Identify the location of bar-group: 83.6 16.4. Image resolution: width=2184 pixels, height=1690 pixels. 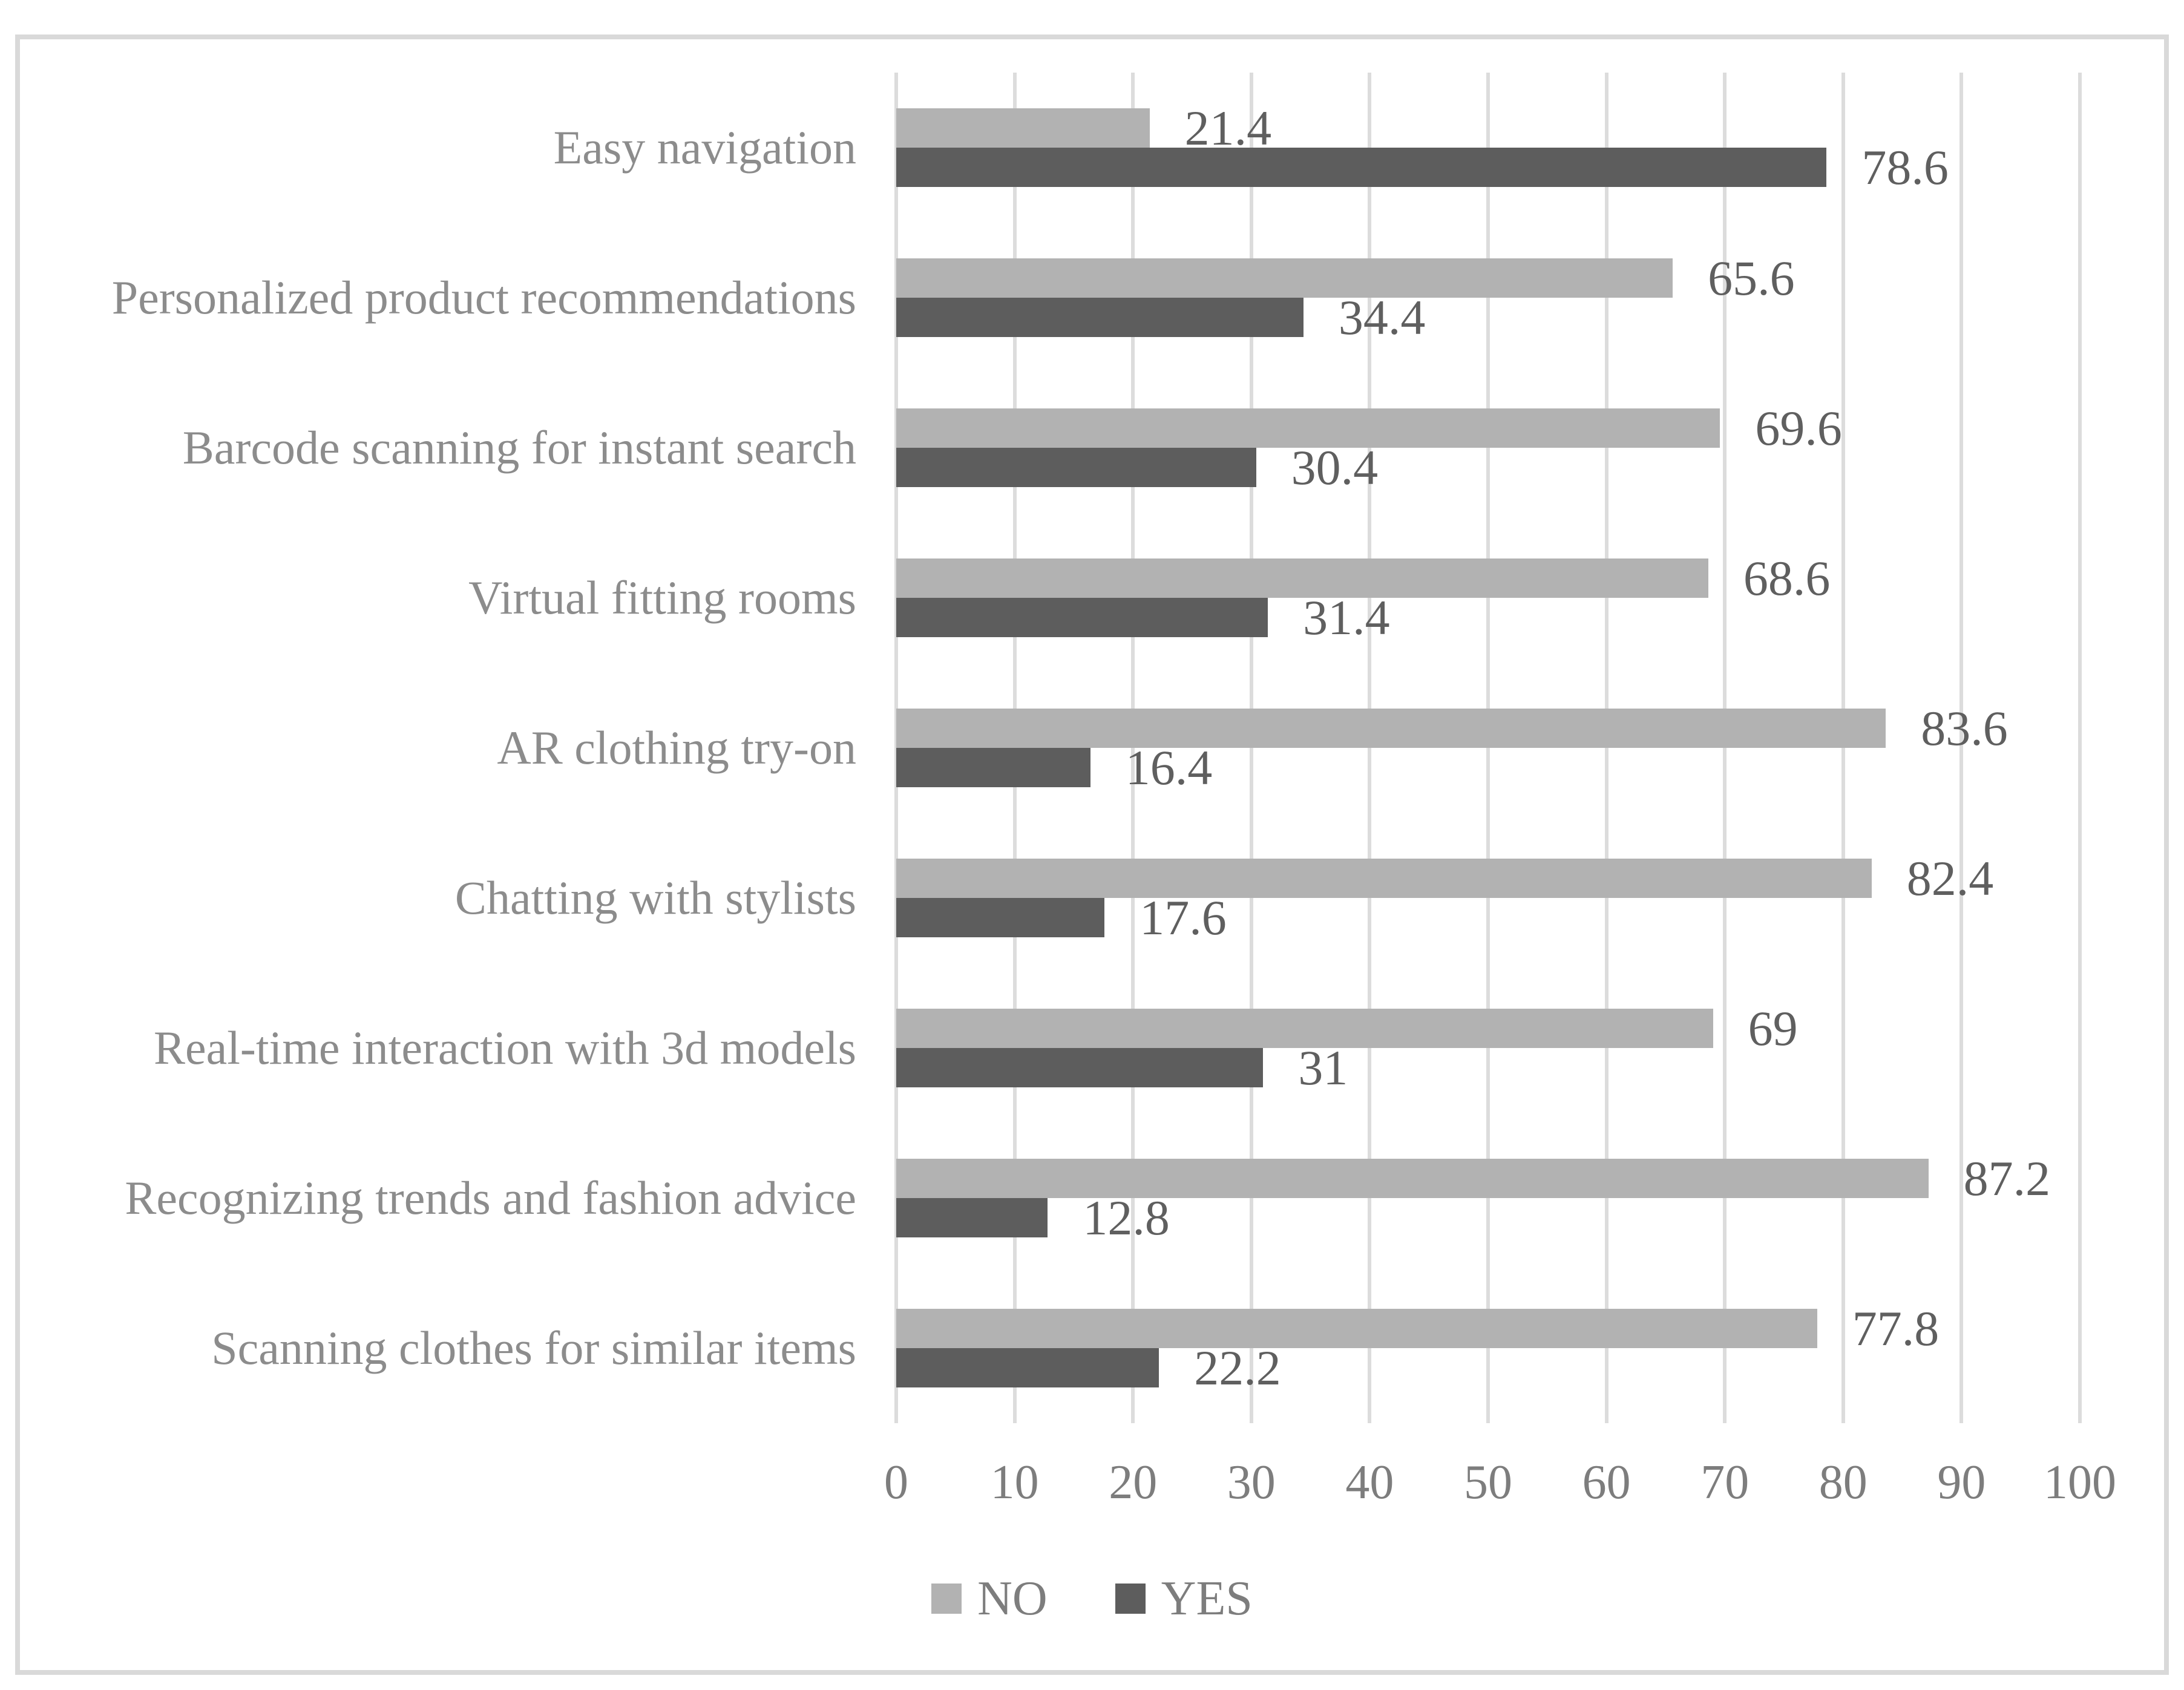
(1488, 748).